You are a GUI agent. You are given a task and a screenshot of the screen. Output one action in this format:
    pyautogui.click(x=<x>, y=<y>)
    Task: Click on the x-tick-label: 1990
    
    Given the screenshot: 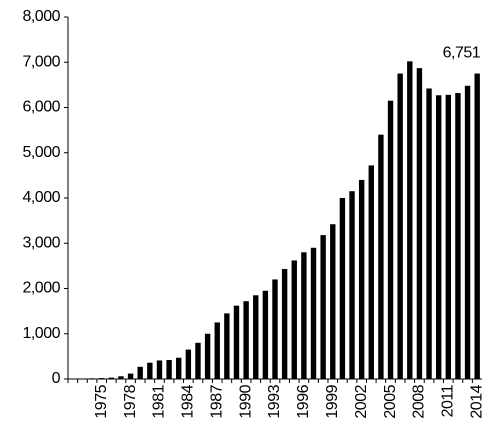 What is the action you would take?
    pyautogui.click(x=245, y=401)
    